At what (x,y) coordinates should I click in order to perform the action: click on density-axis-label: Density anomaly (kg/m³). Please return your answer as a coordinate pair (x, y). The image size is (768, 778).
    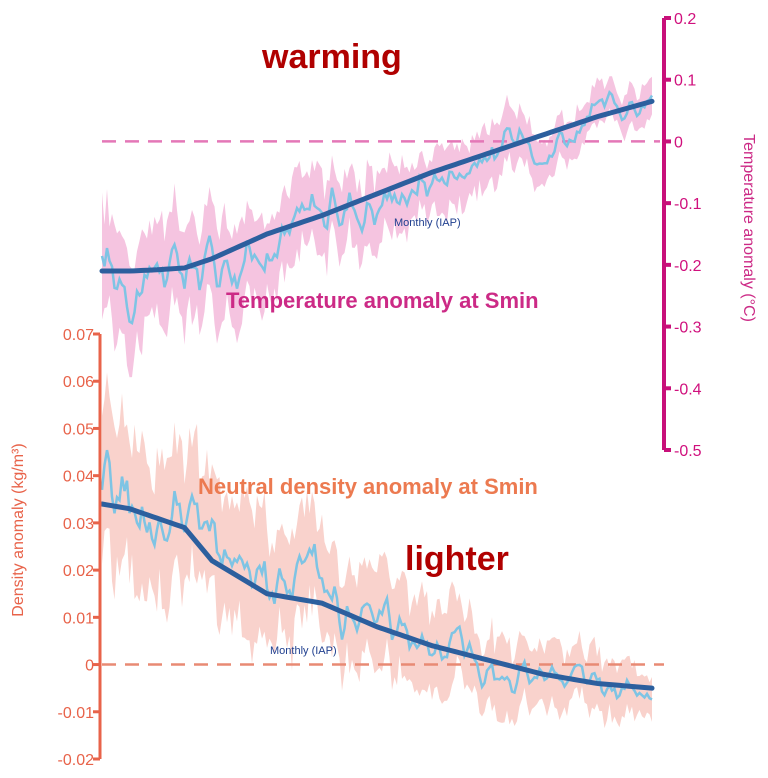
    Looking at the image, I should click on (18, 529).